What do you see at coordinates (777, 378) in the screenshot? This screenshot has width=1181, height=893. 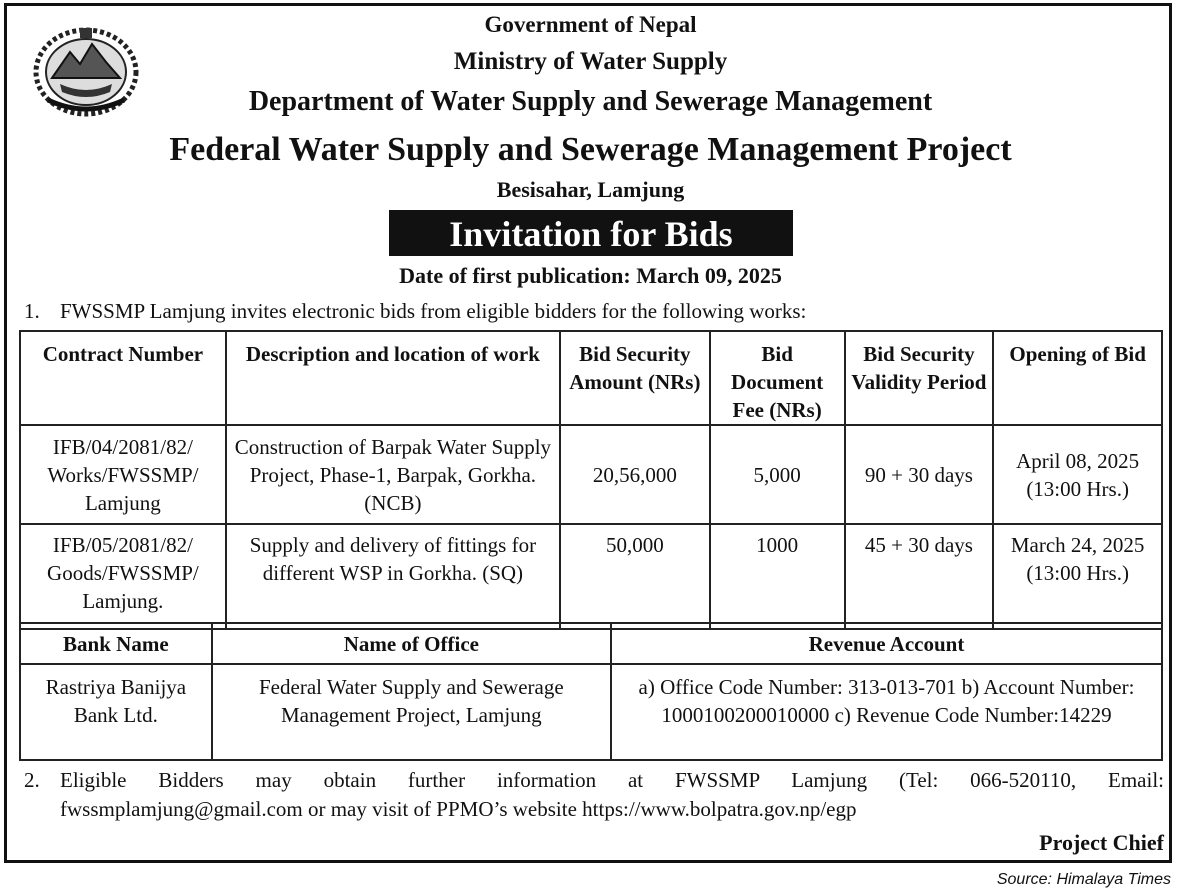 I see `column-header: Bid Document Fee (NRs)` at bounding box center [777, 378].